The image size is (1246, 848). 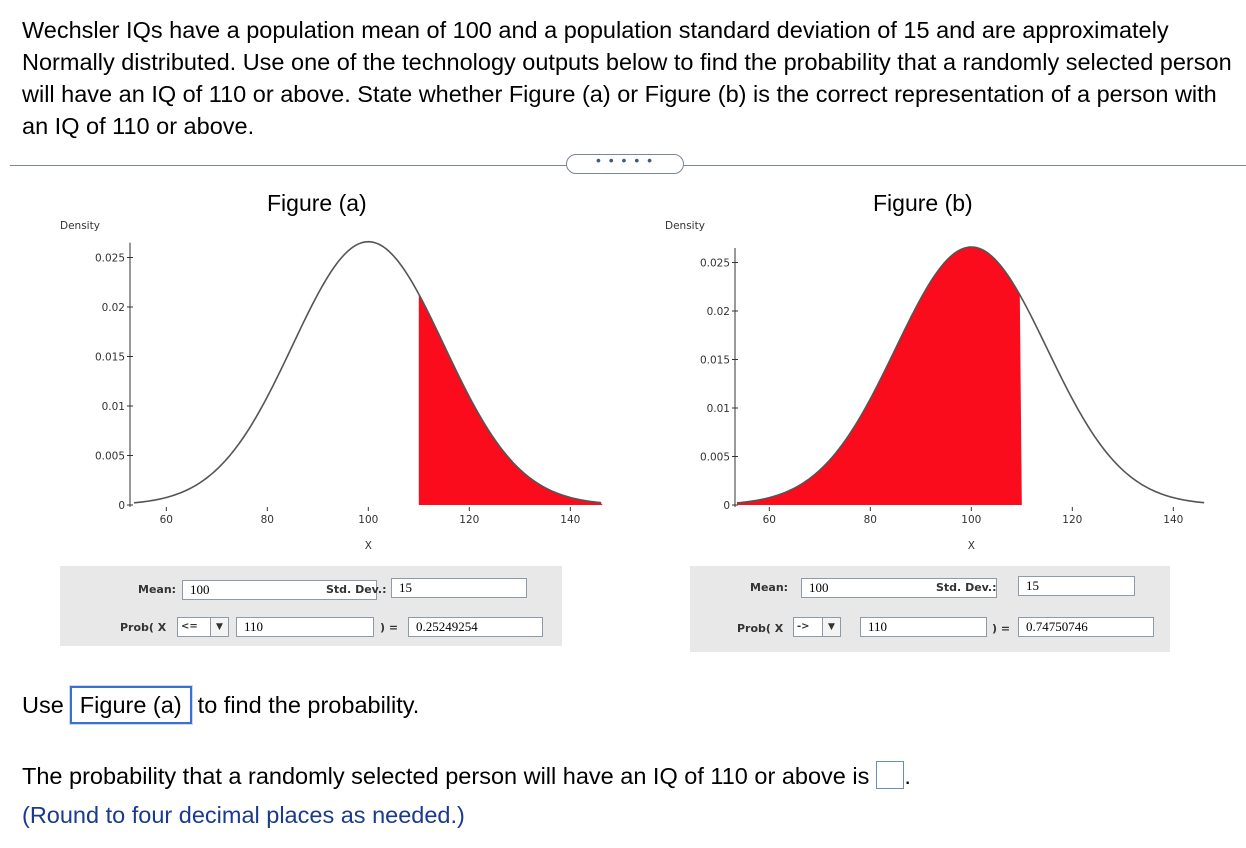 What do you see at coordinates (317, 203) in the screenshot?
I see `figure-a-title: Figure (a)` at bounding box center [317, 203].